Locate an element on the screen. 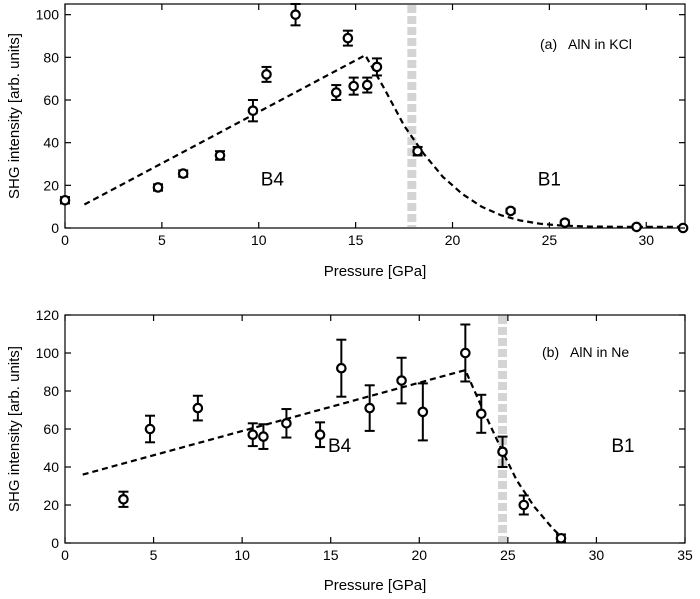  panel-a-y-tick-label: 40 is located at coordinates (51, 143).